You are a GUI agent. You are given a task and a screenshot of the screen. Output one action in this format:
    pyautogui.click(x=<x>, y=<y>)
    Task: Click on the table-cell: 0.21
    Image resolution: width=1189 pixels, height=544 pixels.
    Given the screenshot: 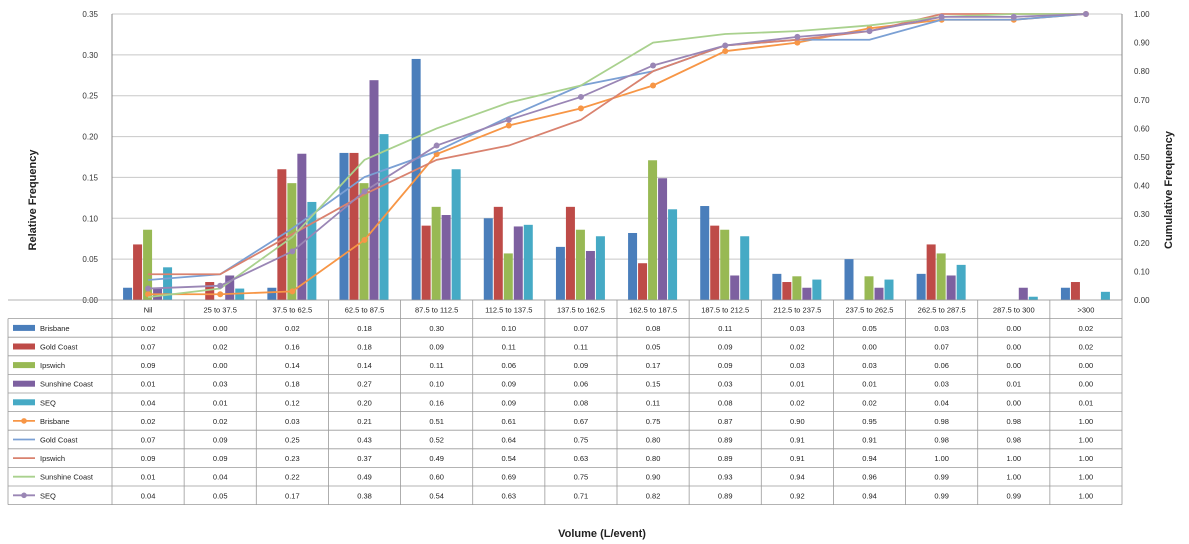 What is the action you would take?
    pyautogui.click(x=364, y=421)
    